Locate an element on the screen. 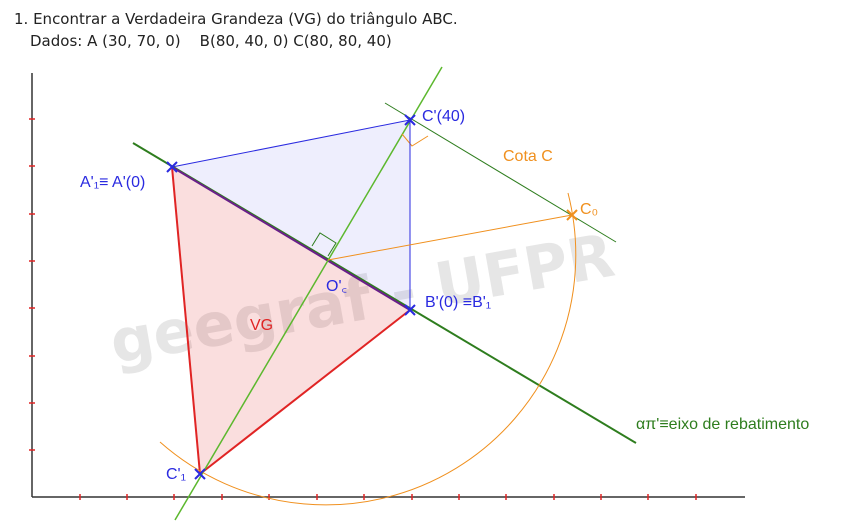  parallel-line is located at coordinates (500, 172).